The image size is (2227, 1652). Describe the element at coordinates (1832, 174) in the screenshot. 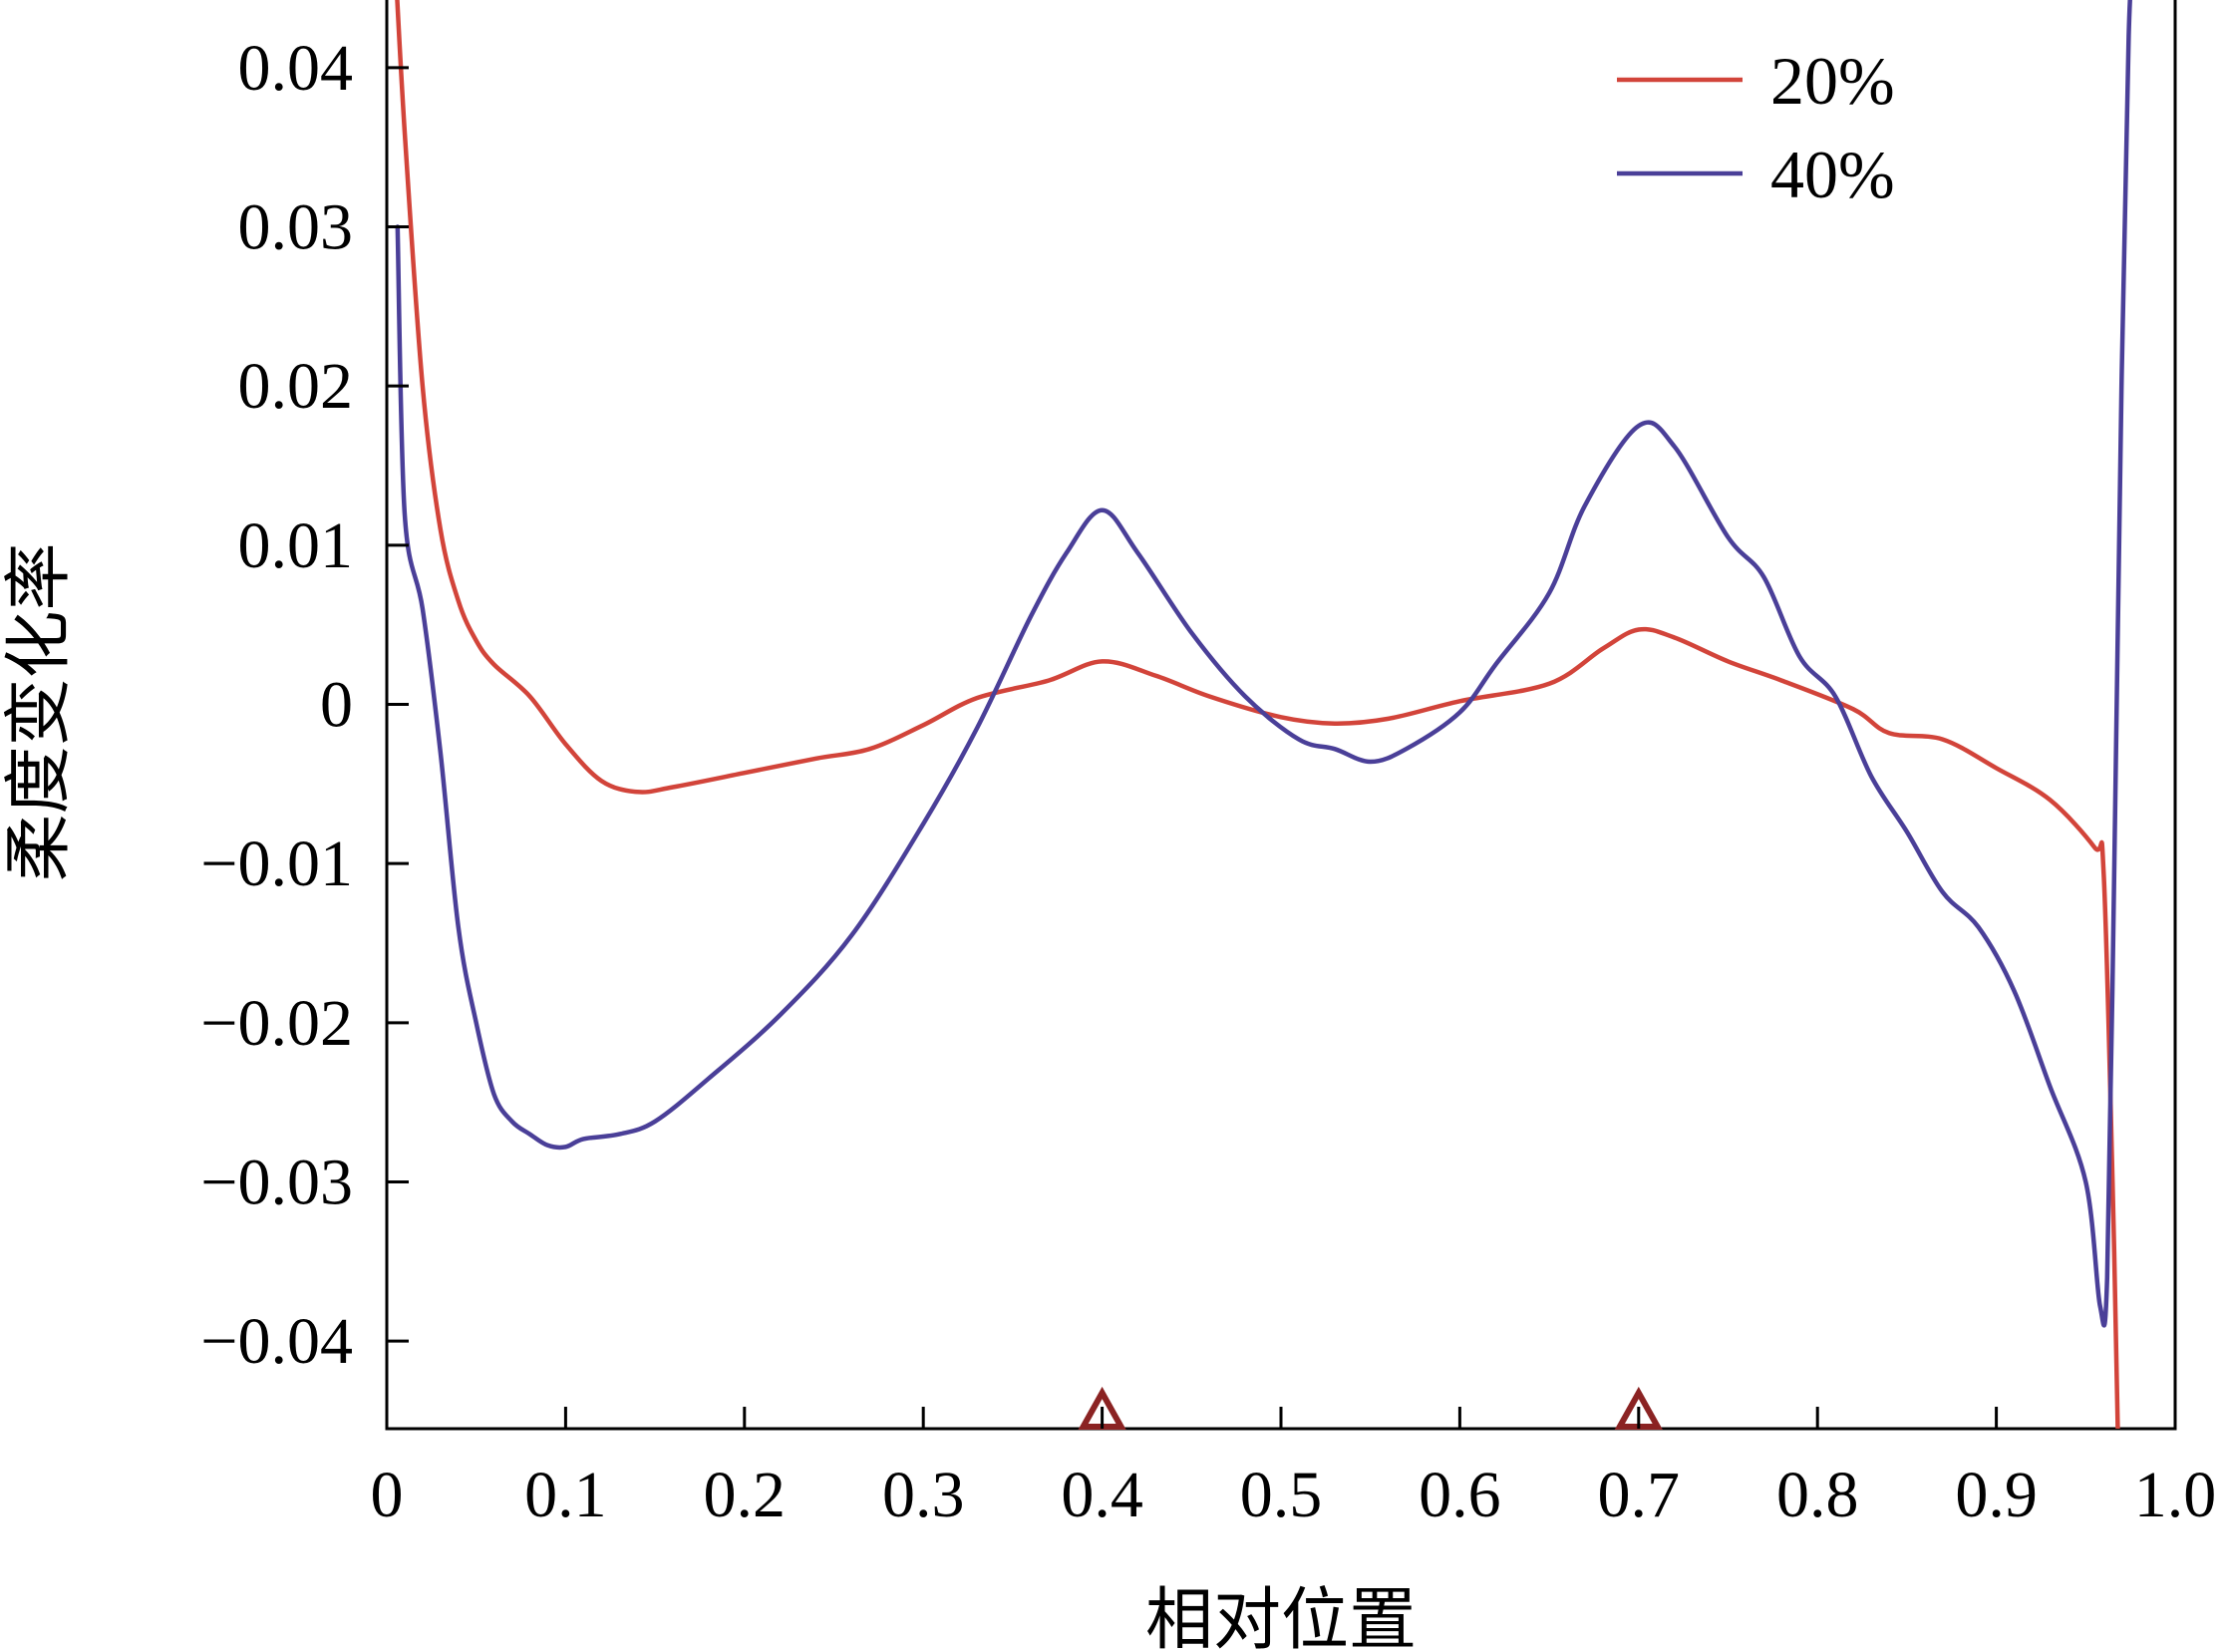

I see `legend-label: 40%` at that location.